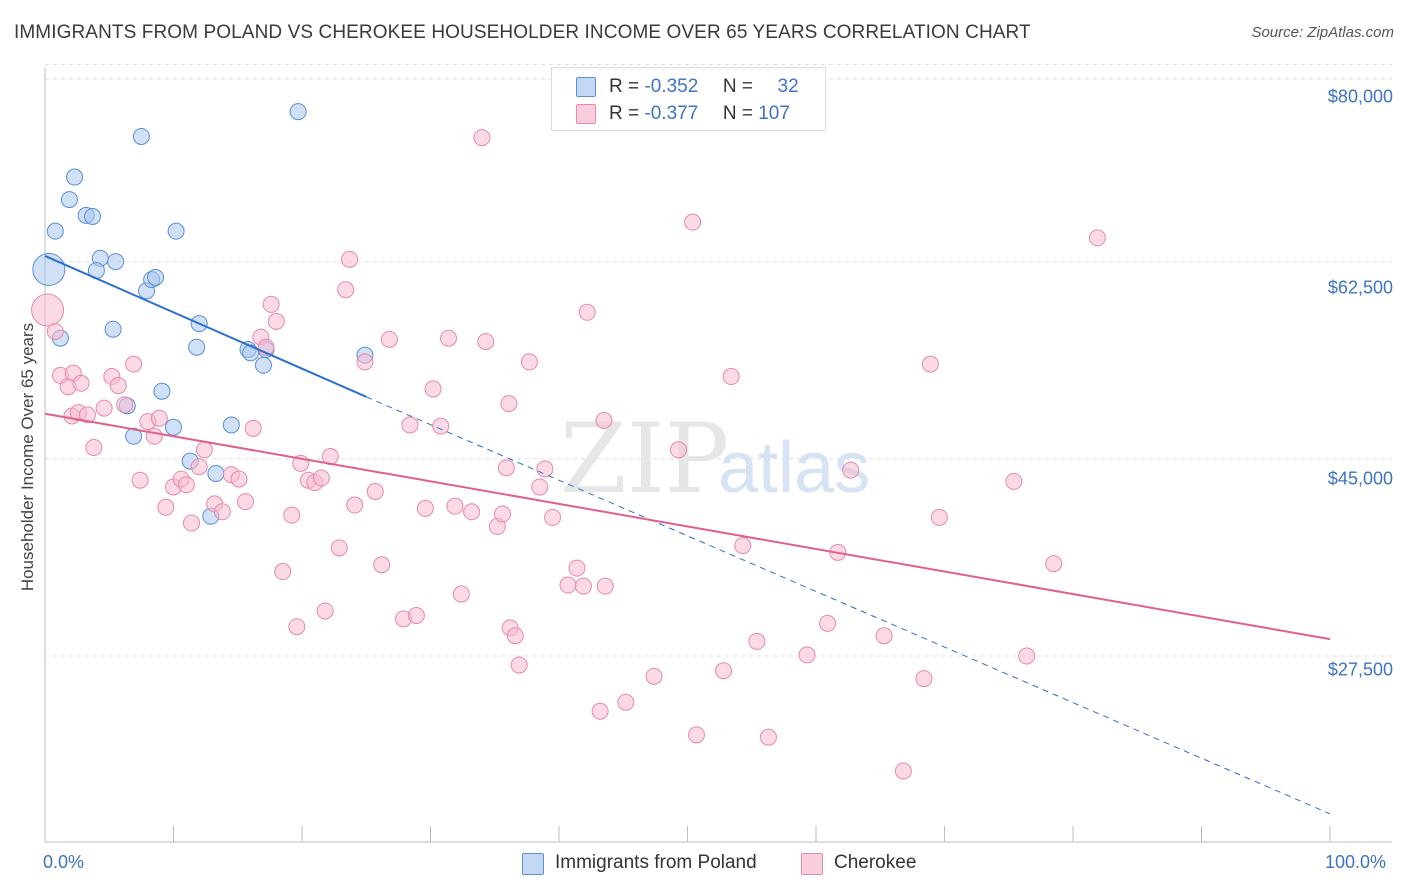 This screenshot has height=892, width=1406. What do you see at coordinates (656, 862) in the screenshot?
I see `legend-label: Immigrants from Poland` at bounding box center [656, 862].